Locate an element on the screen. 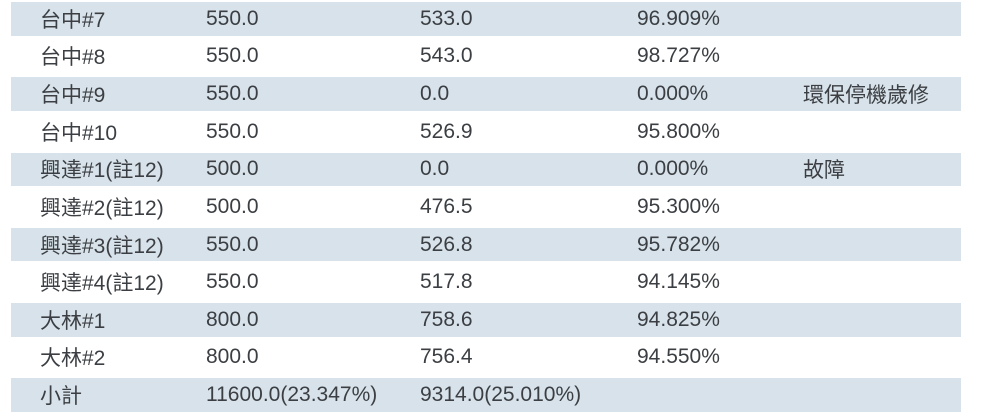 This screenshot has height=414, width=1000. unit-name-cell: 興達#1(註12) is located at coordinates (108, 169).